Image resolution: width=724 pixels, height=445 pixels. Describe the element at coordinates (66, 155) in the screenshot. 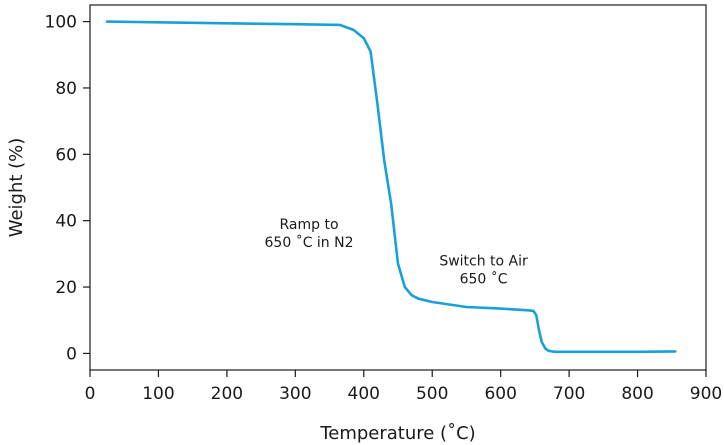

I see `y-tick-label: 60` at that location.